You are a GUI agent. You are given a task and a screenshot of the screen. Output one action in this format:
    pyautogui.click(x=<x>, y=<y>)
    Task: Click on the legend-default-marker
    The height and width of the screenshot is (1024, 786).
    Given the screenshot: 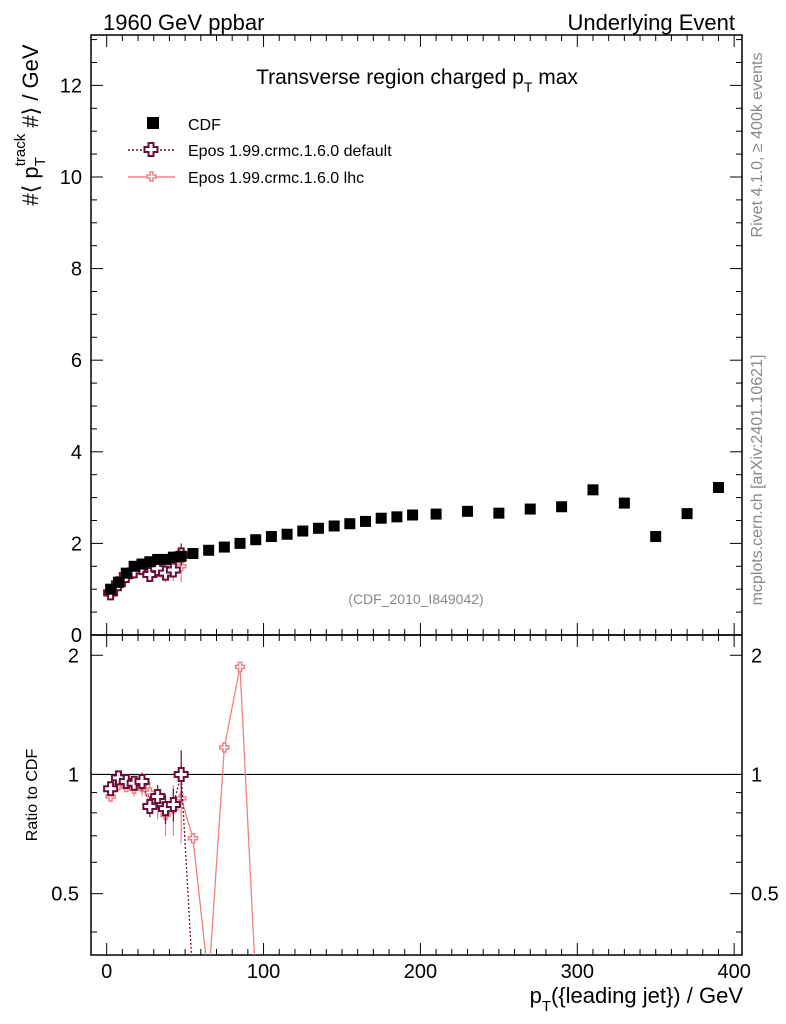 What is the action you would take?
    pyautogui.click(x=151, y=149)
    